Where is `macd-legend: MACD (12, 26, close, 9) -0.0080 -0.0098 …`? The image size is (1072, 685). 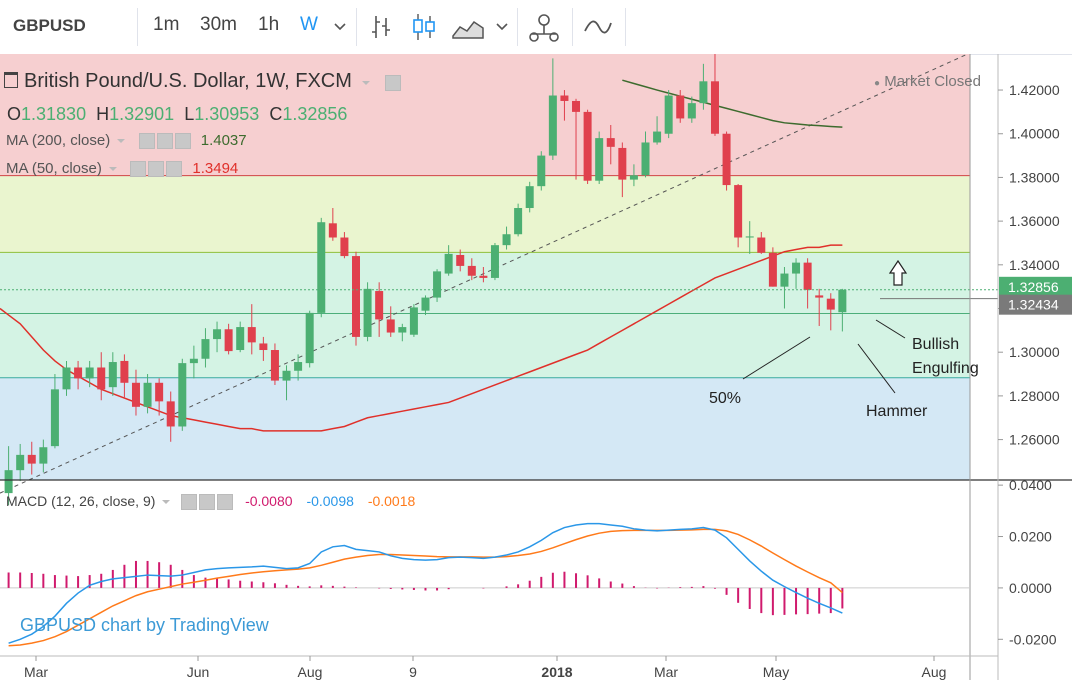 macd-legend: MACD (12, 26, close, 9) -0.0080 -0.0098 … is located at coordinates (211, 502).